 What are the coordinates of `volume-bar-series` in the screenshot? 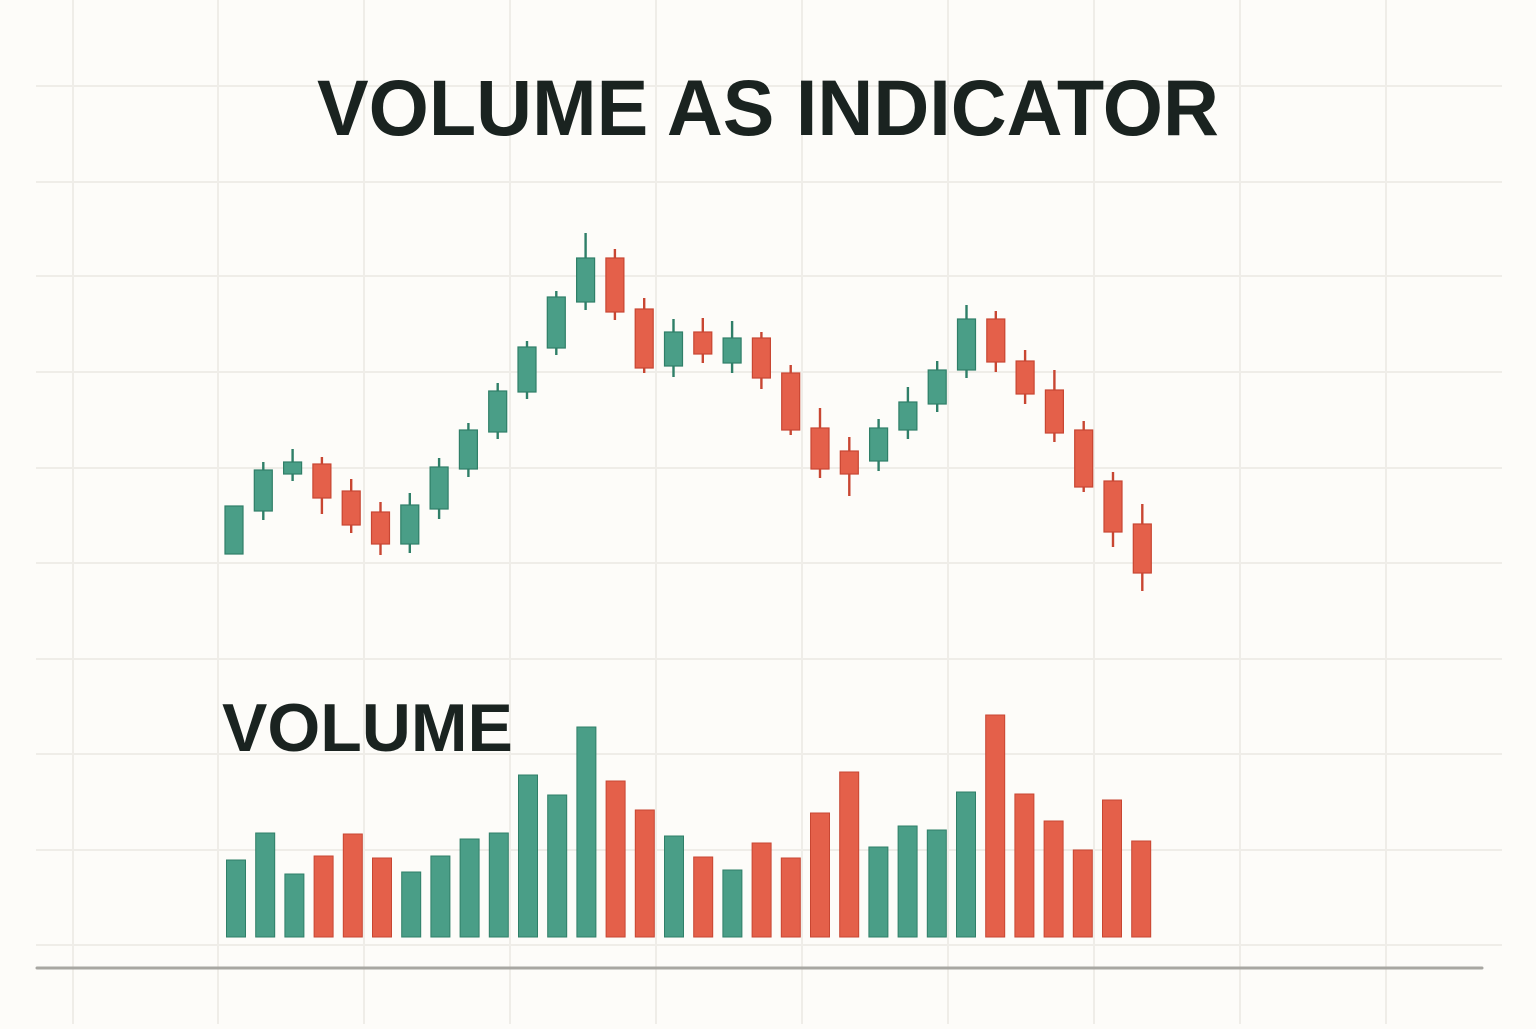 It's located at (689, 826).